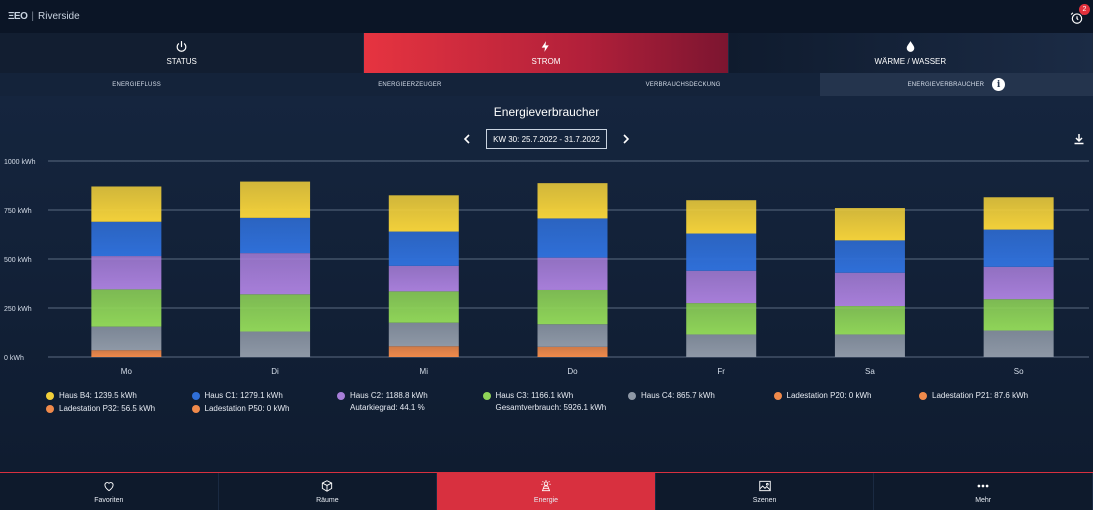 This screenshot has width=1093, height=510. I want to click on legend-item: Ladestation P32: 56.5 kWh, so click(119, 408).